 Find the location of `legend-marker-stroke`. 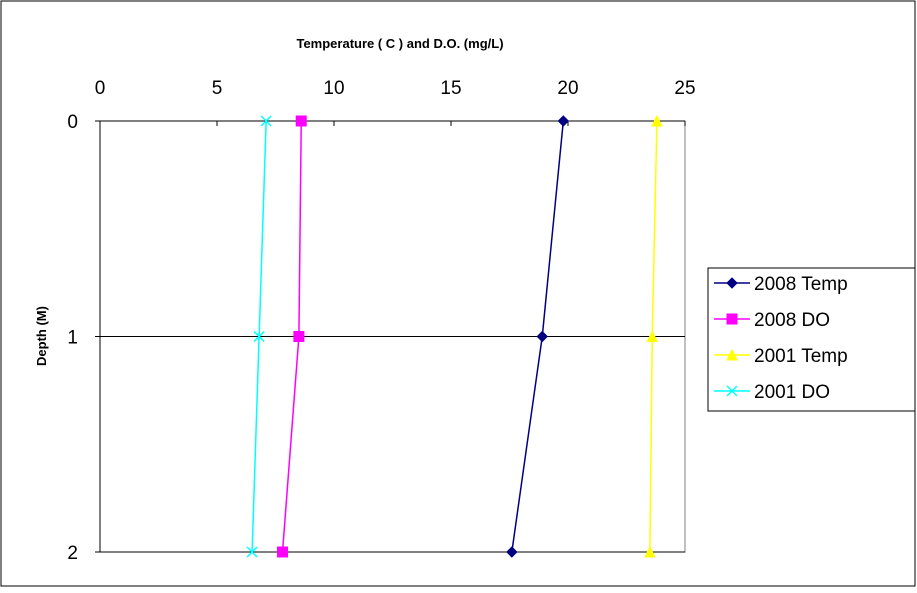

legend-marker-stroke is located at coordinates (732, 391).